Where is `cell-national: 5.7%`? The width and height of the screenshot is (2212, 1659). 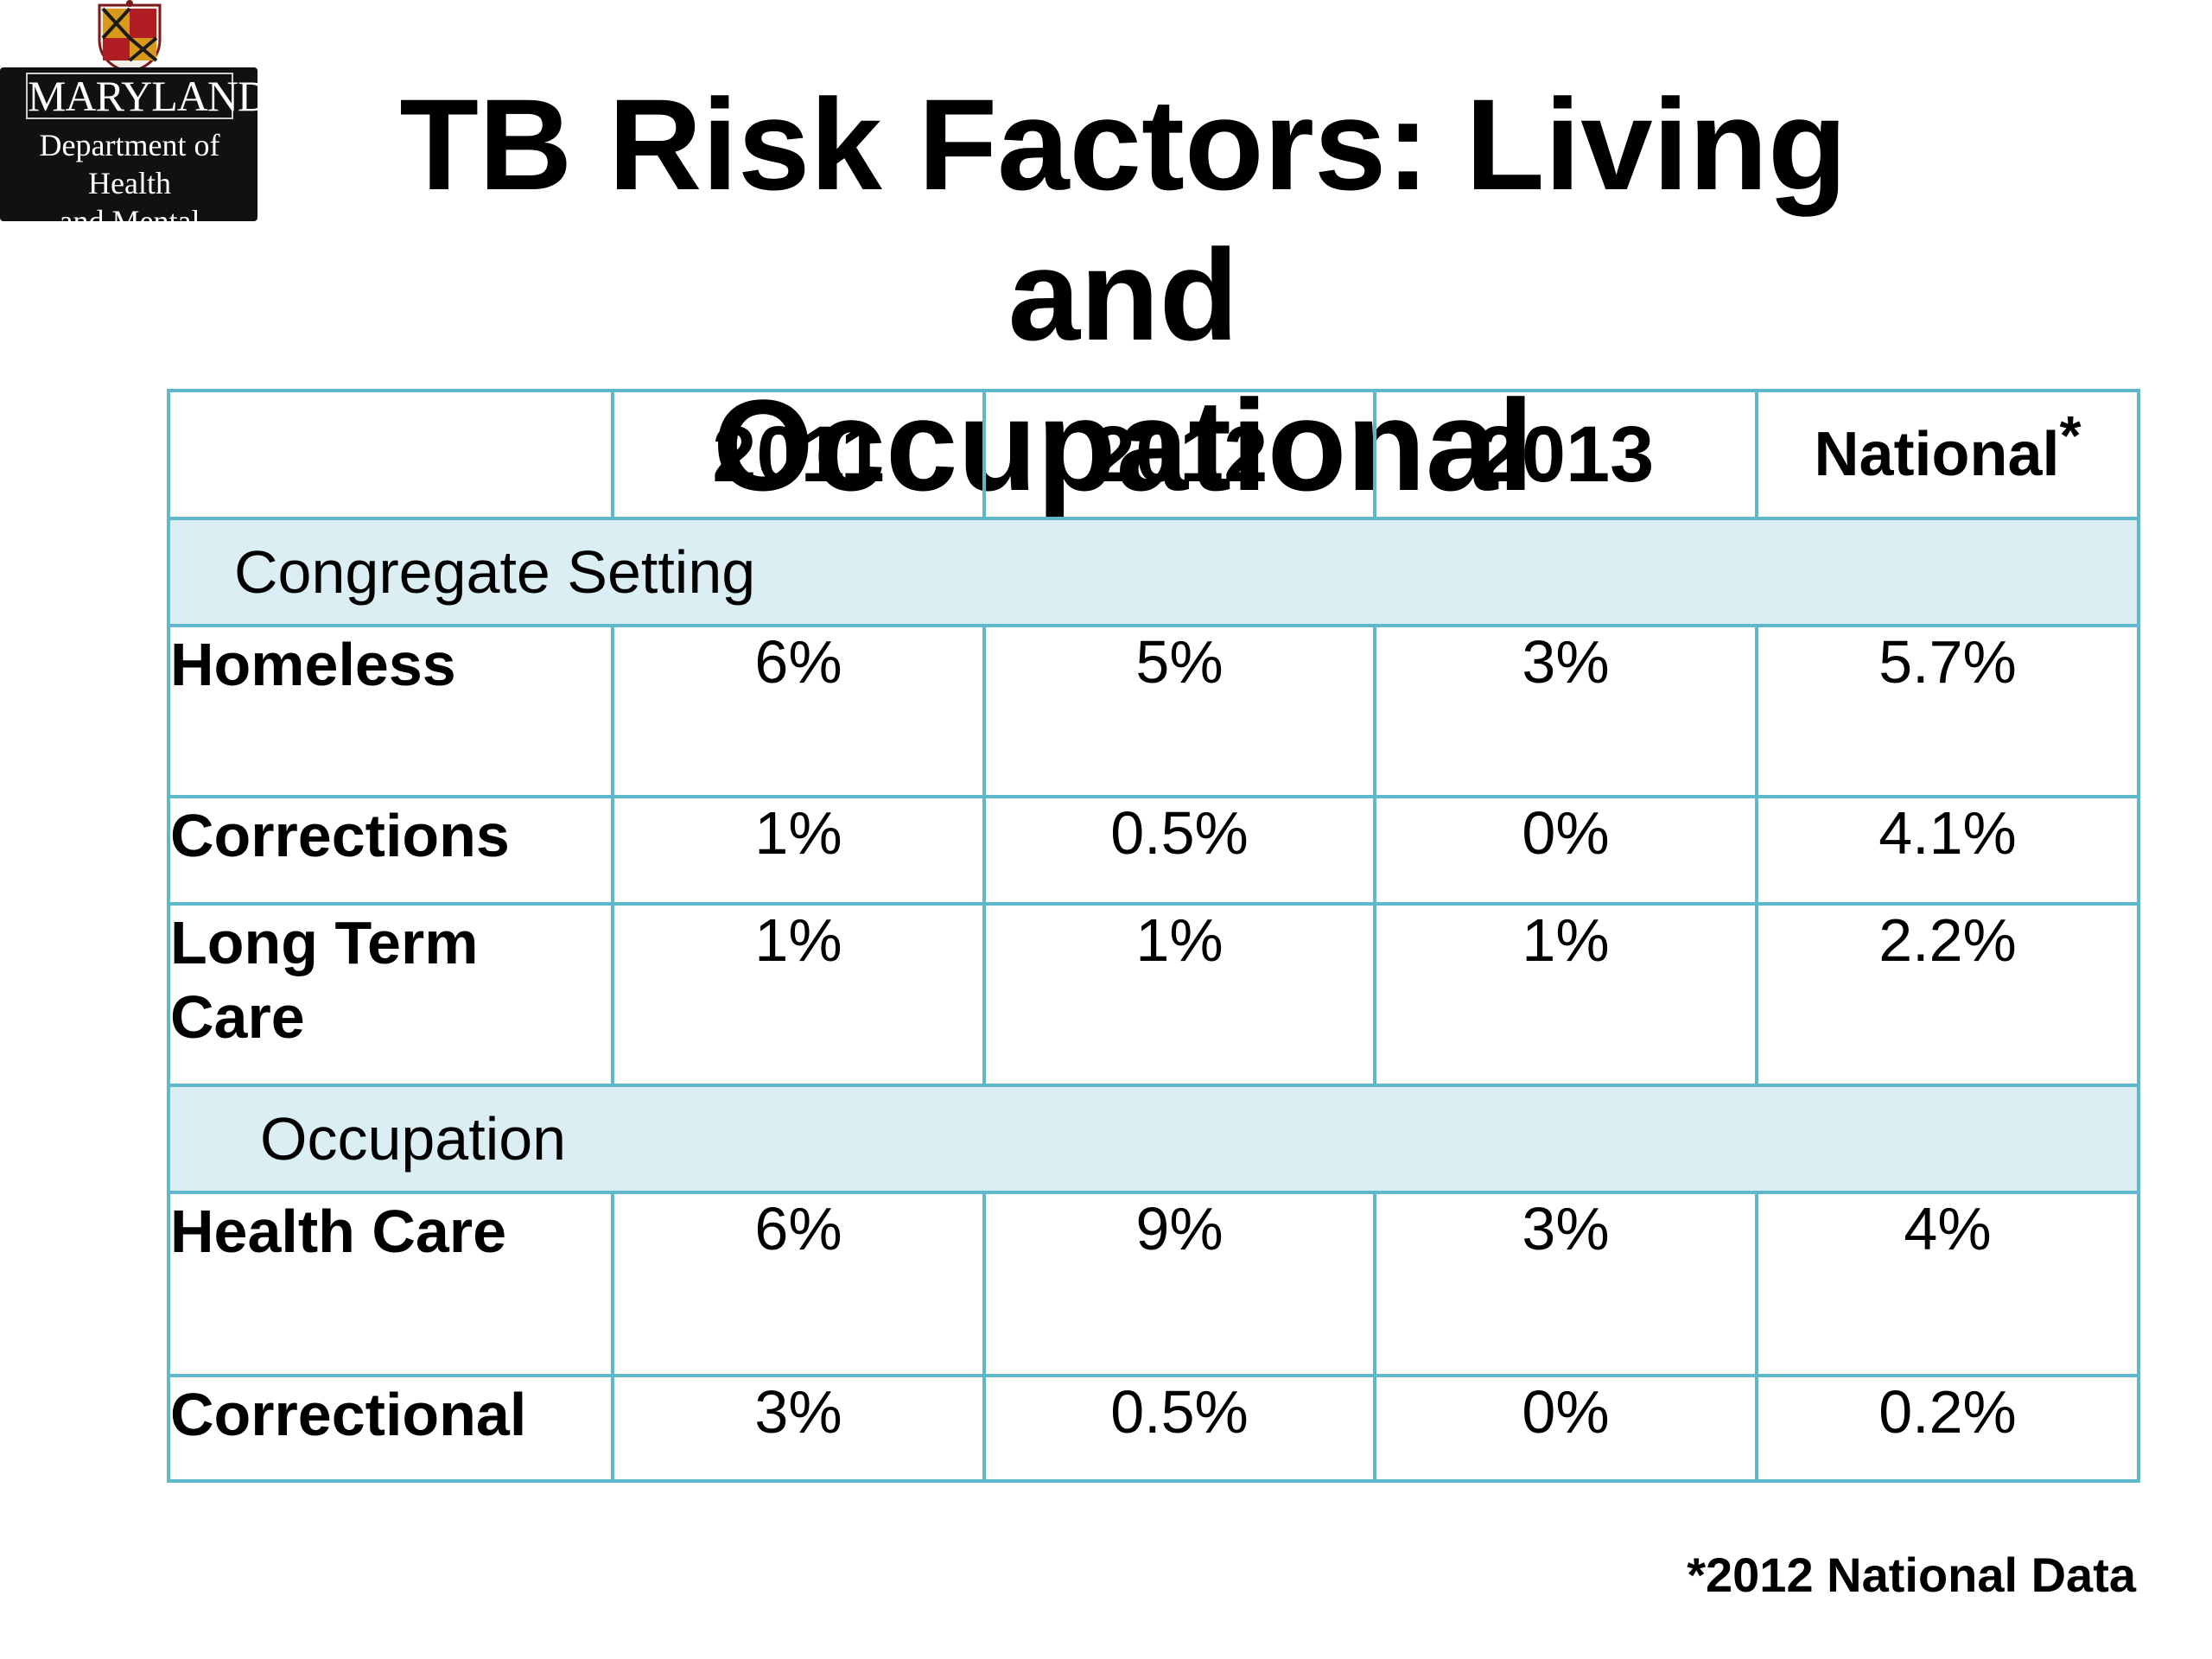
cell-national: 5.7% is located at coordinates (1947, 711).